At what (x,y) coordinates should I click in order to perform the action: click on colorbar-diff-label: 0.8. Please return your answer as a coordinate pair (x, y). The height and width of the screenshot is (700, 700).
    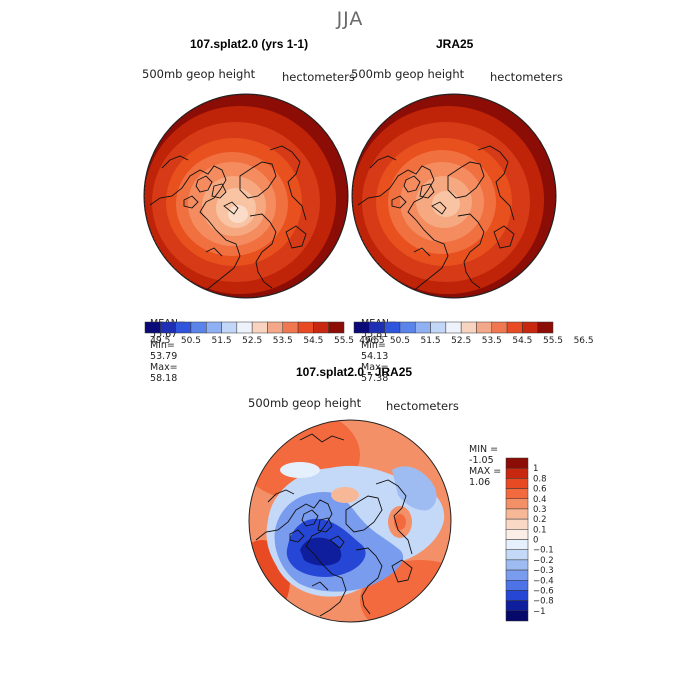
    Looking at the image, I should click on (540, 479).